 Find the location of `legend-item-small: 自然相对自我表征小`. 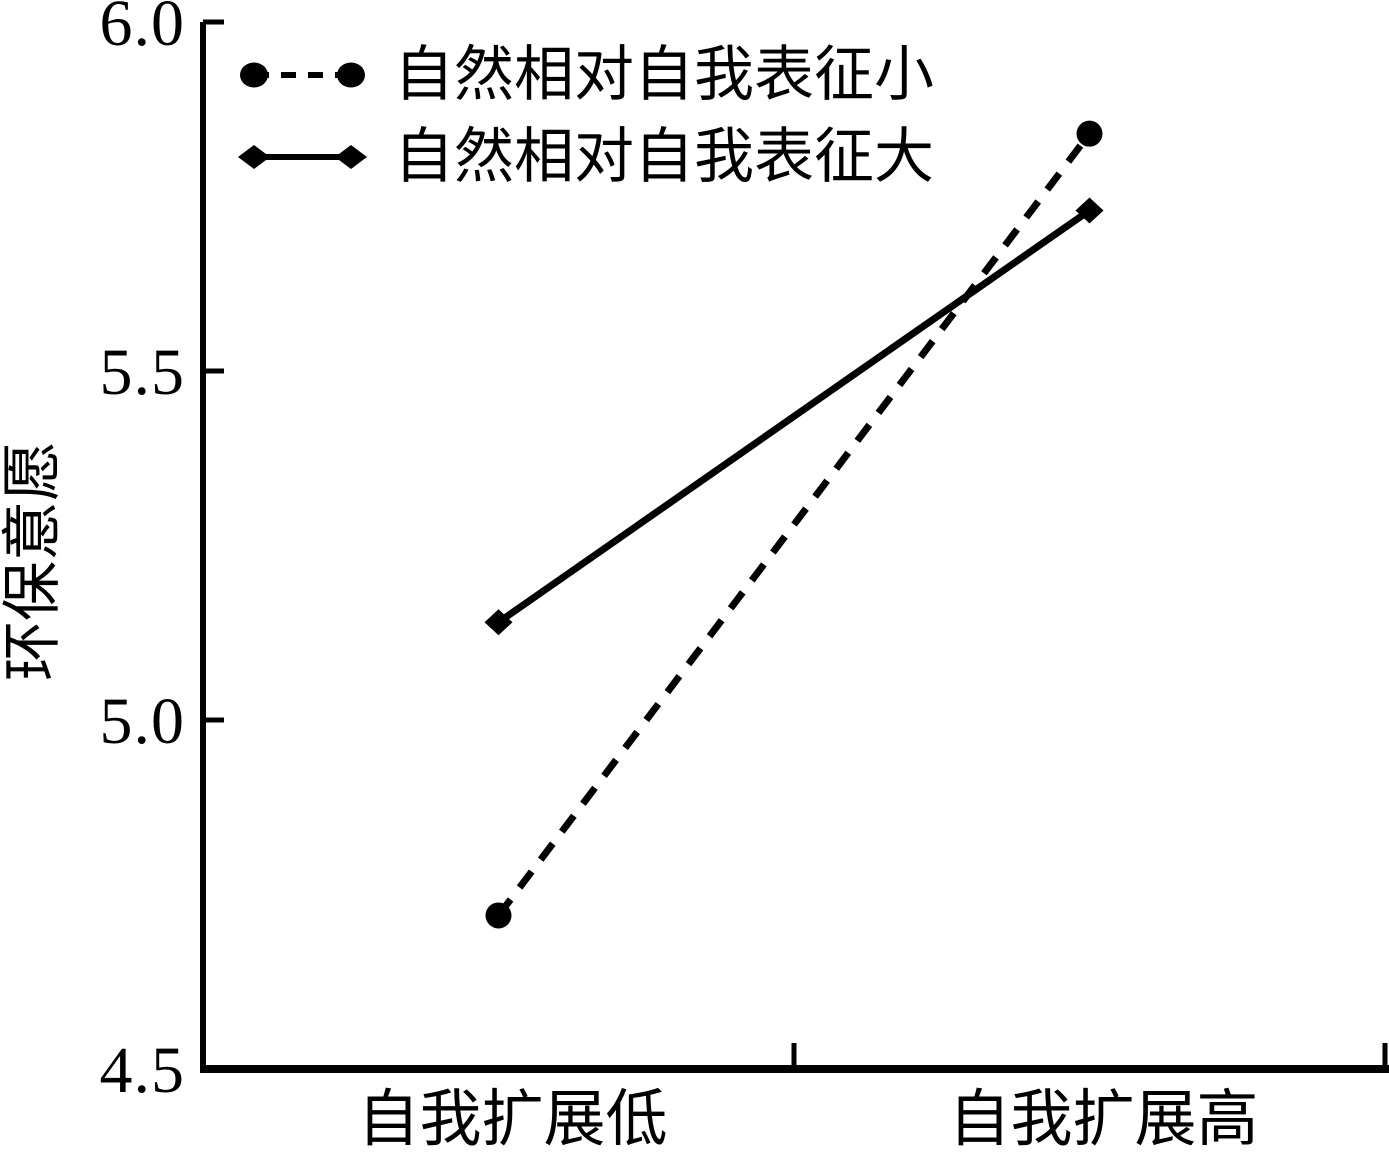

legend-item-small: 自然相对自我表征小 is located at coordinates (581, 75).